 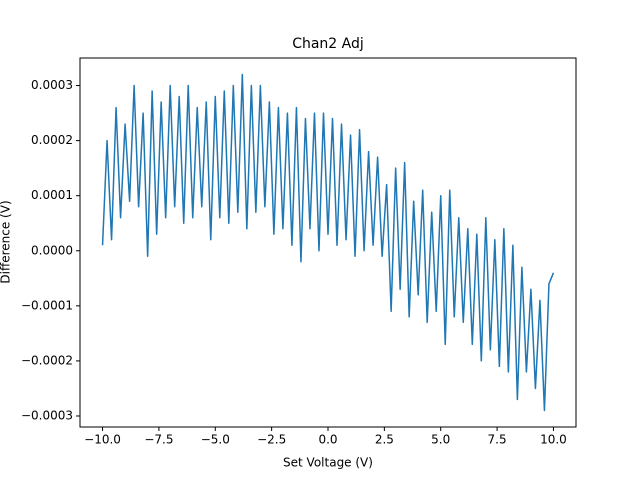 I want to click on x-tick-label: 2.5, so click(x=384, y=440).